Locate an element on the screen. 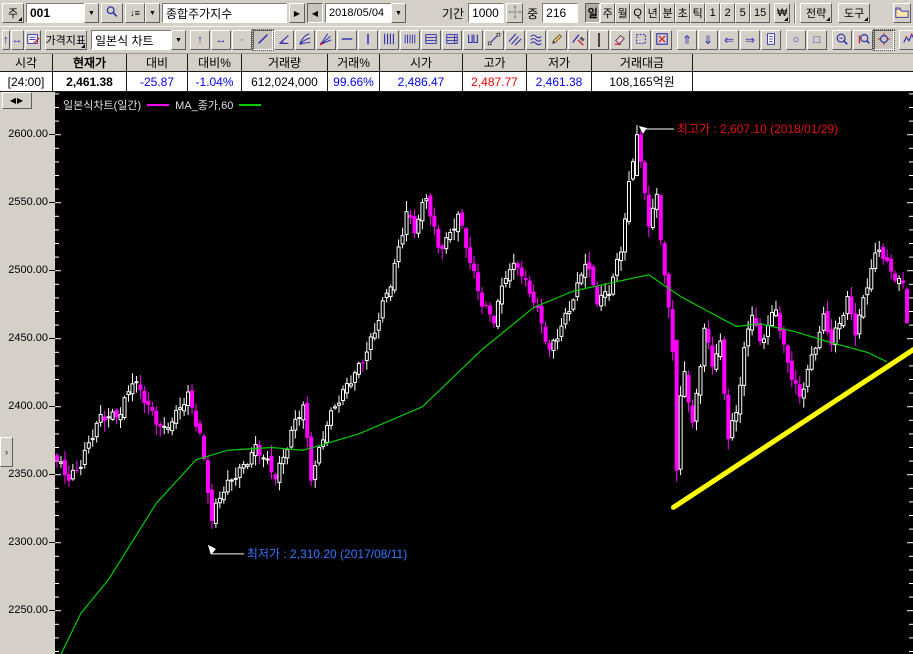 This screenshot has height=654, width=913. delete-drawing-icon is located at coordinates (662, 40).